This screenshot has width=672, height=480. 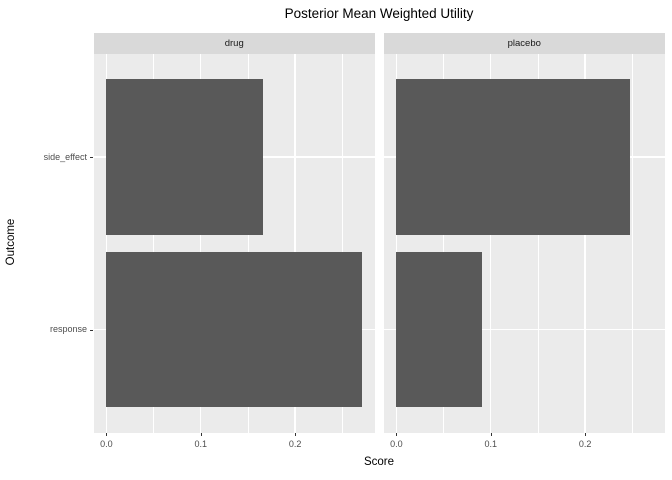 I want to click on bar-drug-response, so click(x=234, y=329).